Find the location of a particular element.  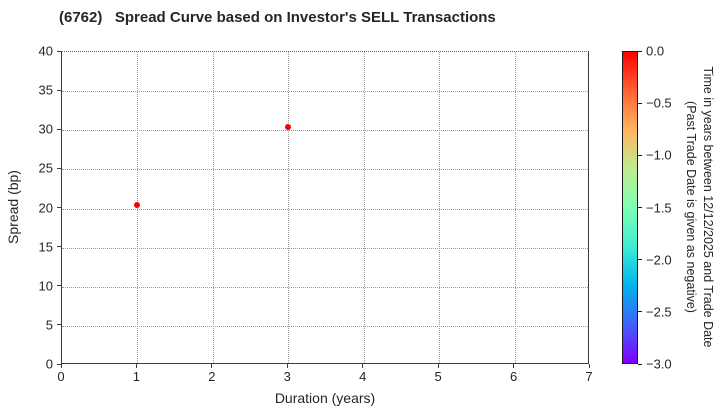

y-tick-label: 30 is located at coordinates (45, 129).